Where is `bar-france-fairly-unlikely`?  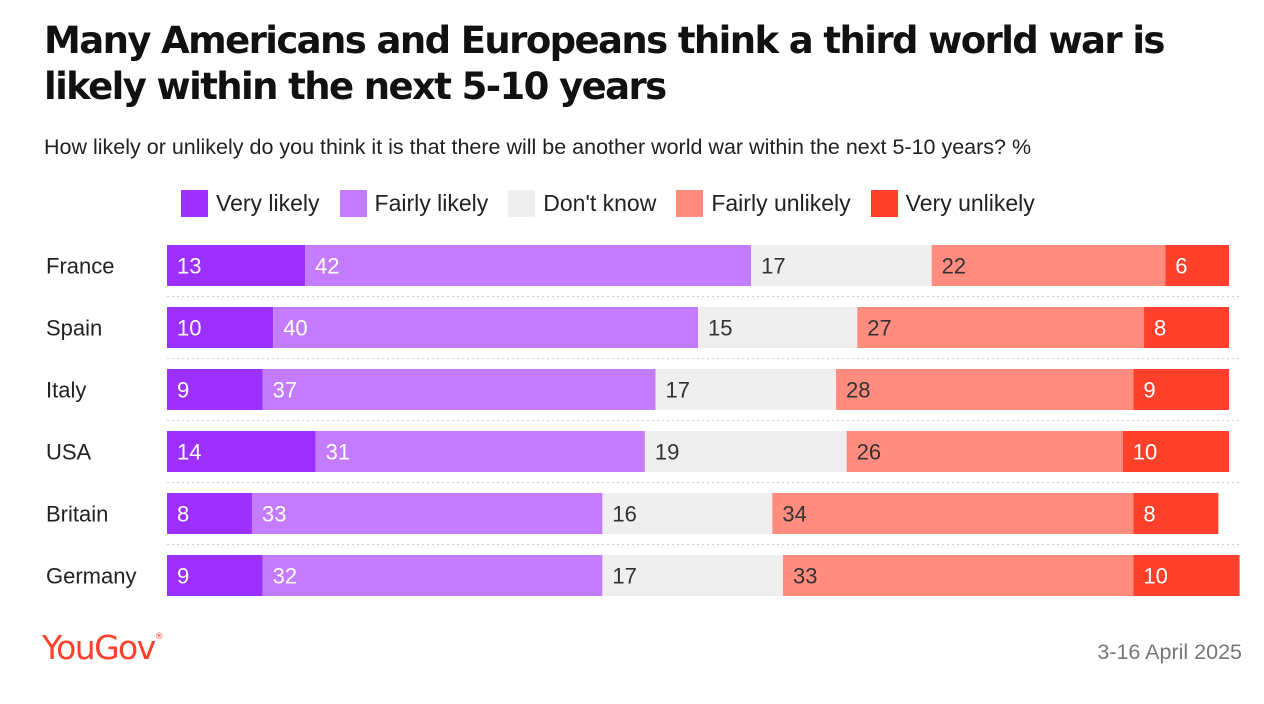
bar-france-fairly-unlikely is located at coordinates (1048, 265).